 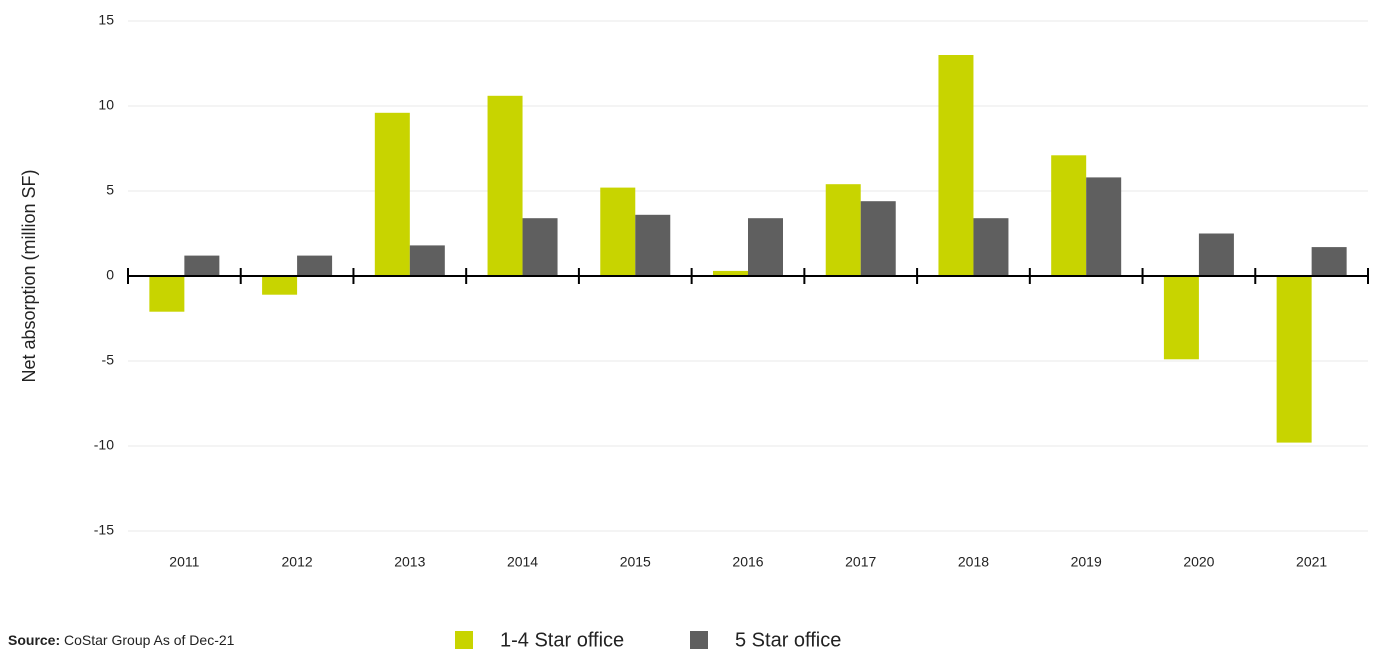 What do you see at coordinates (1311, 562) in the screenshot?
I see `x-tick-label: 2021` at bounding box center [1311, 562].